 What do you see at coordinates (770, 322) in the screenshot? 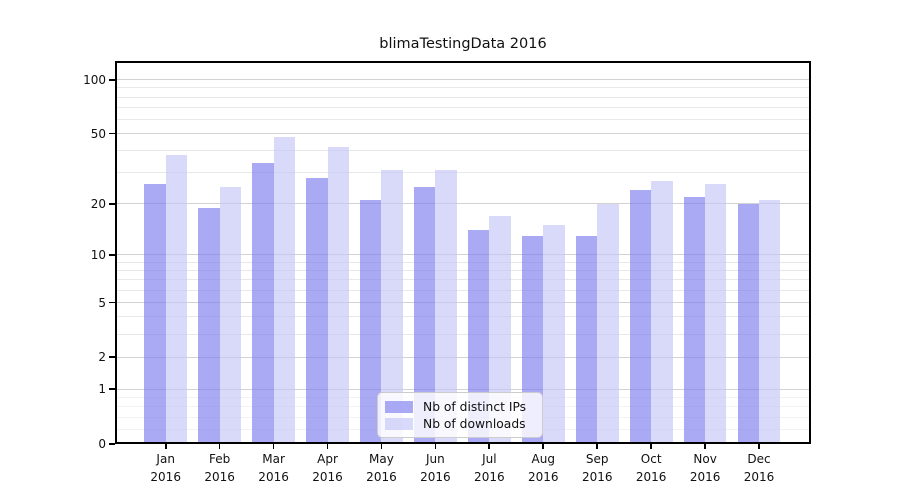
I see `bar-dec-s1` at bounding box center [770, 322].